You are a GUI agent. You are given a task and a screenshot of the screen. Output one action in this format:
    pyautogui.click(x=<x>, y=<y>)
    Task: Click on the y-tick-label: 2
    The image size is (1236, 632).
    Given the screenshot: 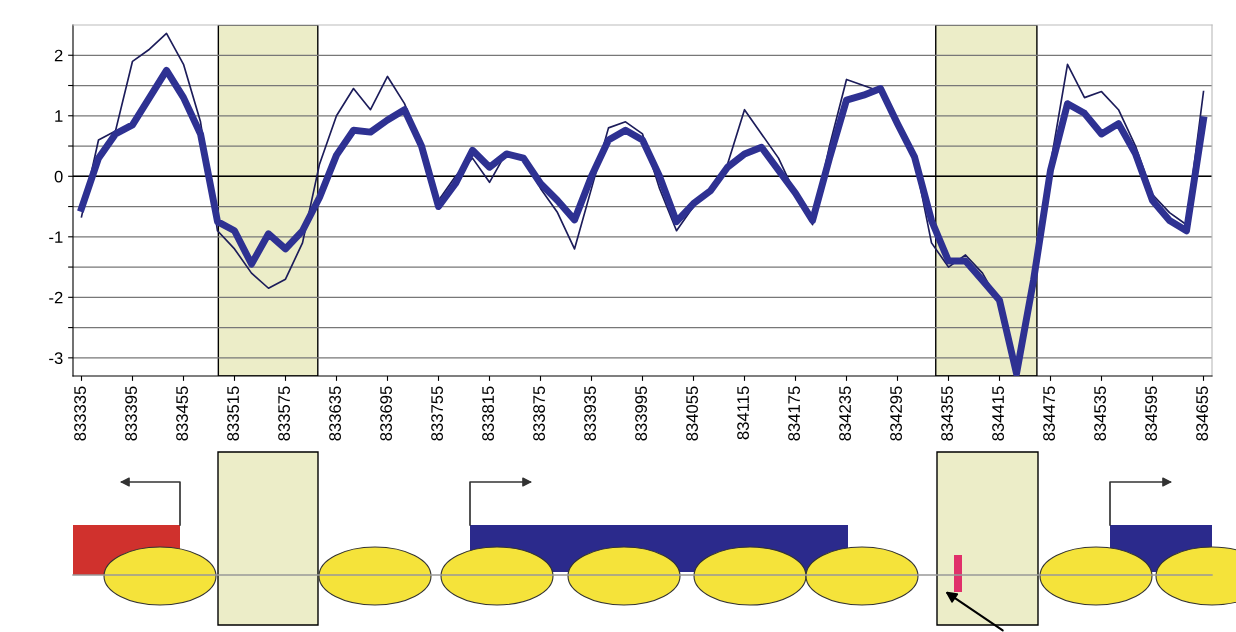 What is the action you would take?
    pyautogui.click(x=58, y=55)
    